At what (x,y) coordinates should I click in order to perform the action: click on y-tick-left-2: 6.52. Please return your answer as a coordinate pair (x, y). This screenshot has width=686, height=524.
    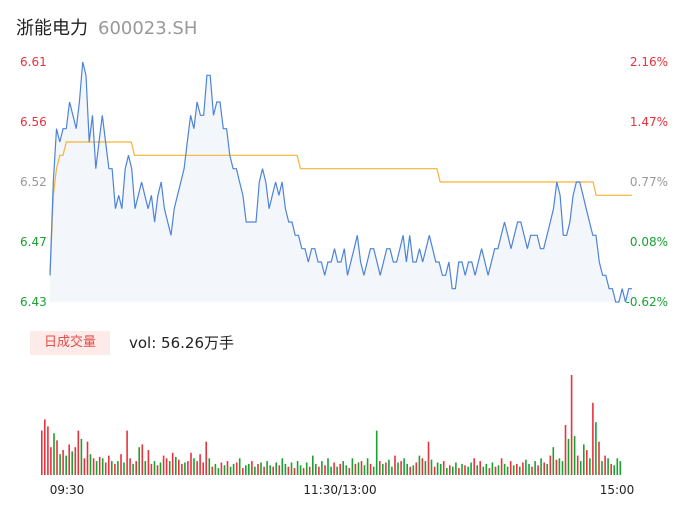
    Looking at the image, I should click on (33, 182).